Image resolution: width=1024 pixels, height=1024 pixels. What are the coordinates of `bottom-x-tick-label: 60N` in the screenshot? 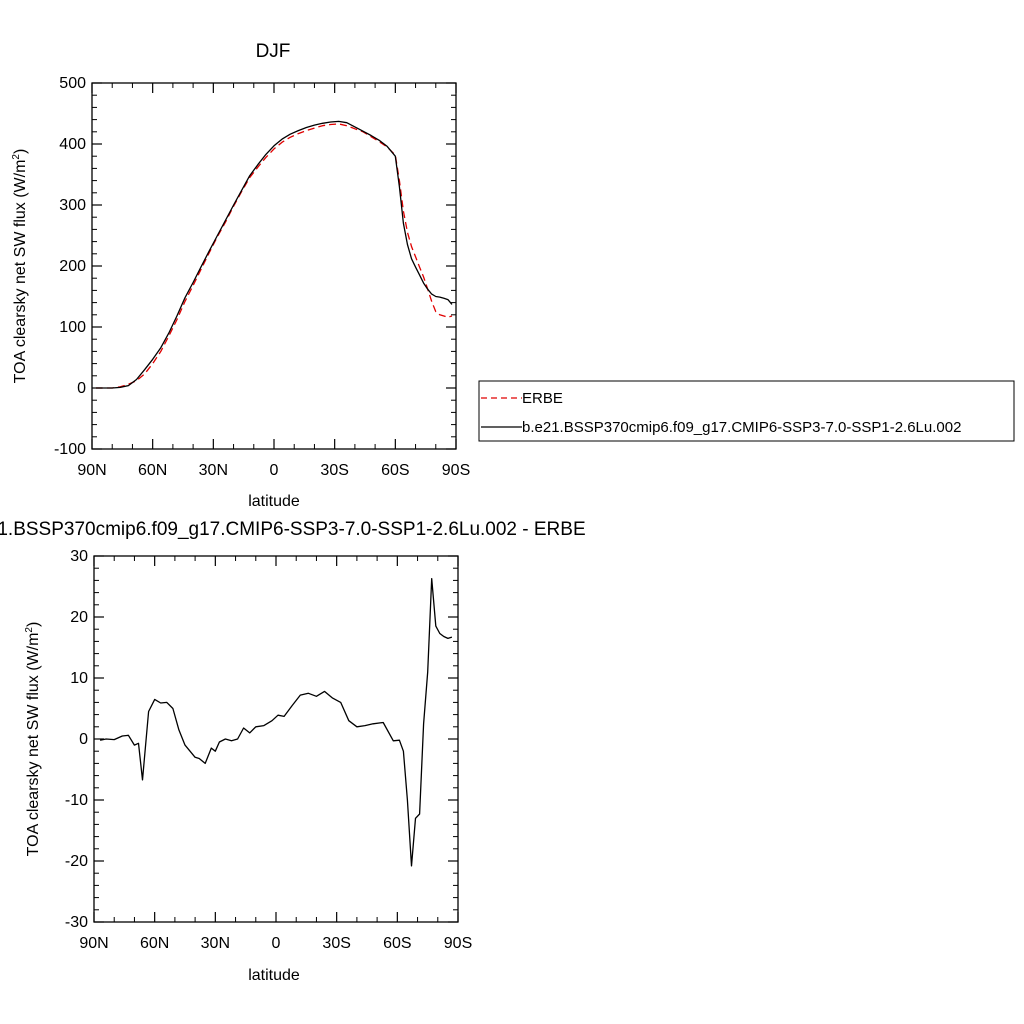 It's located at (154, 943).